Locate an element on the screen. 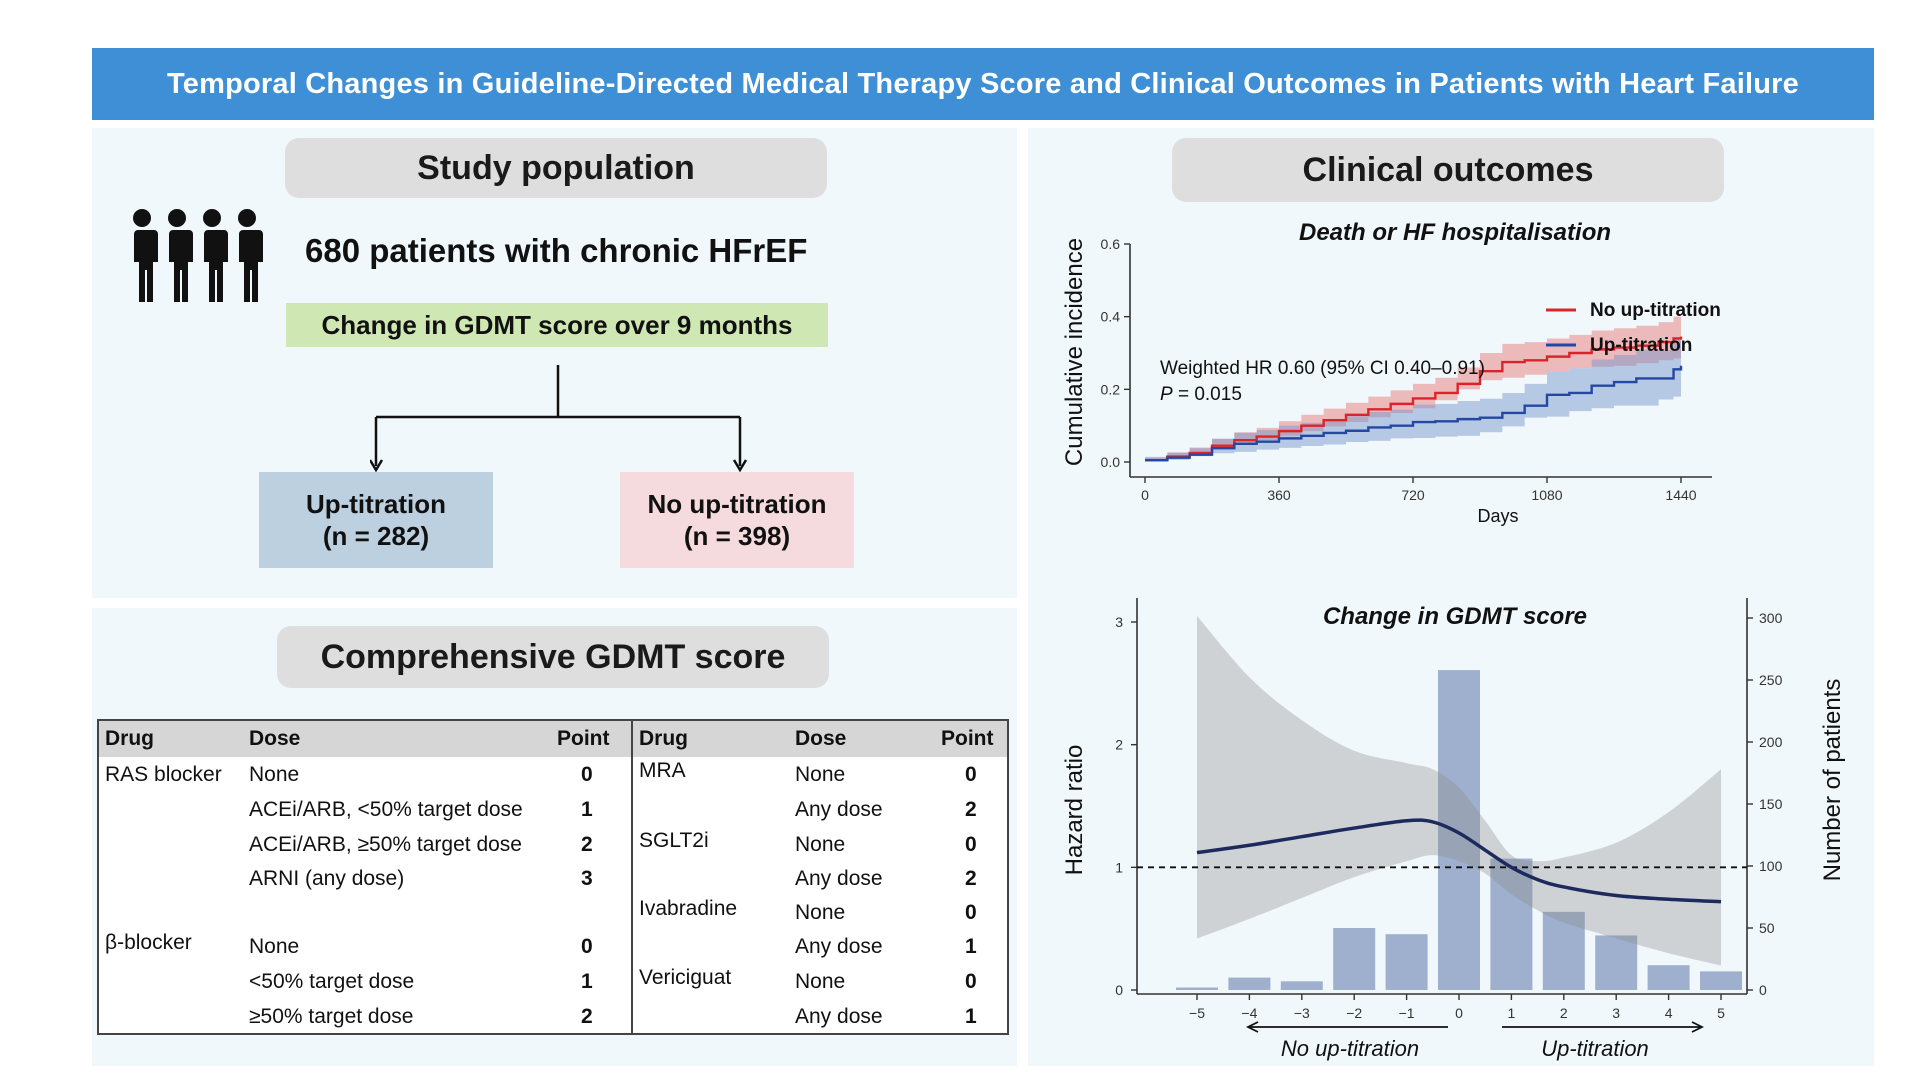 This screenshot has width=1920, height=1080. km-x-tick-label: 1080 is located at coordinates (1546, 495).